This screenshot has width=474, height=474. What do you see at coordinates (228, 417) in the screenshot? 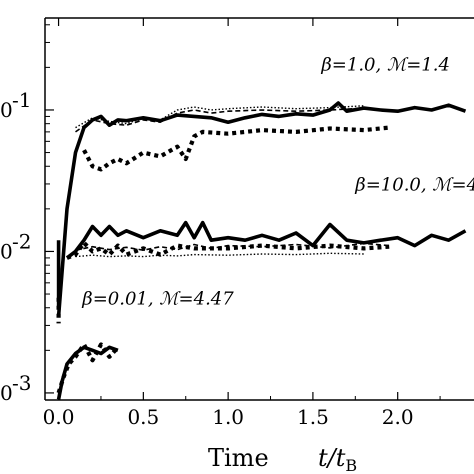
I see `x-tick-label: 1.0` at bounding box center [228, 417].